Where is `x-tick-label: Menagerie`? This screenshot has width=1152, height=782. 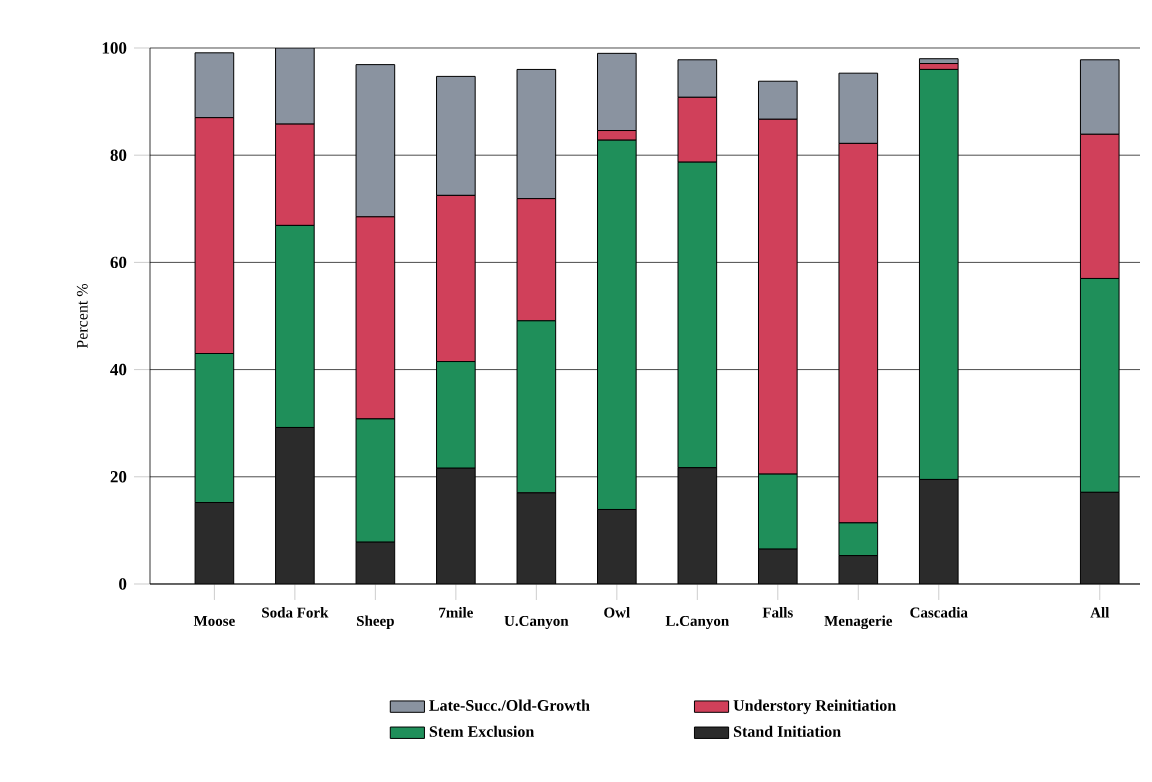 x-tick-label: Menagerie is located at coordinates (858, 622).